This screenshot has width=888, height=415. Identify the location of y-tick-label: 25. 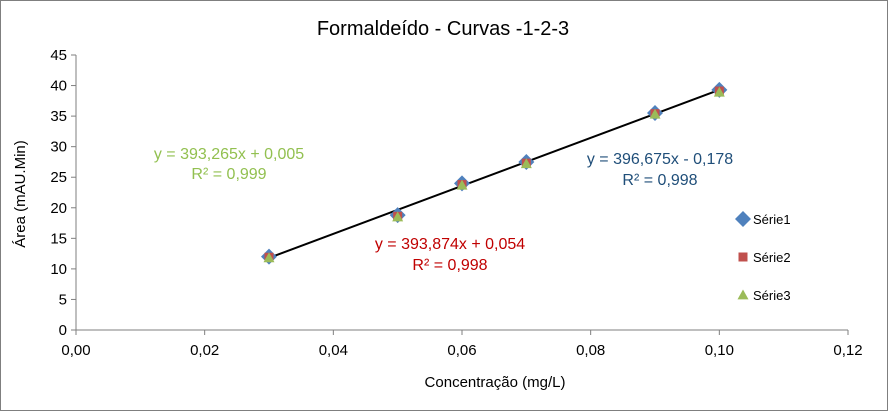
(58, 177).